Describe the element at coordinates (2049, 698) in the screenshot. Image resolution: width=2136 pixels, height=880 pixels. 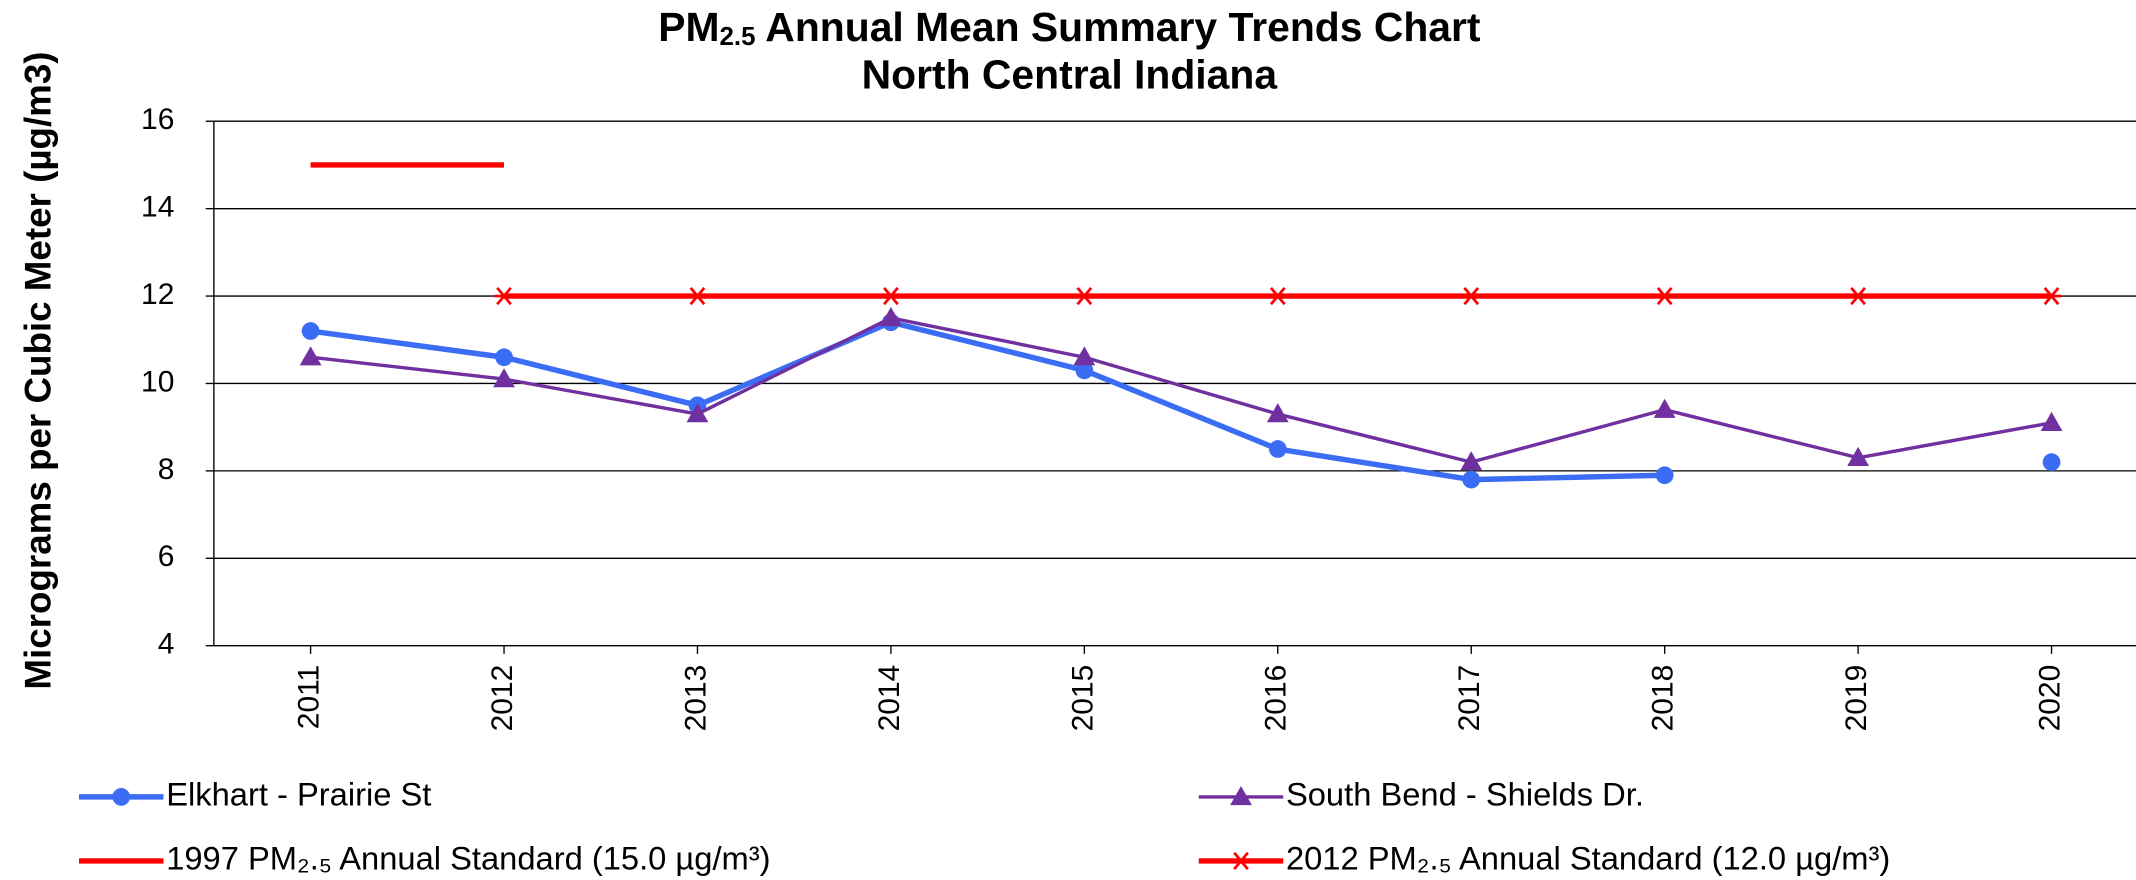
I see `x-tick-label: 2020` at that location.